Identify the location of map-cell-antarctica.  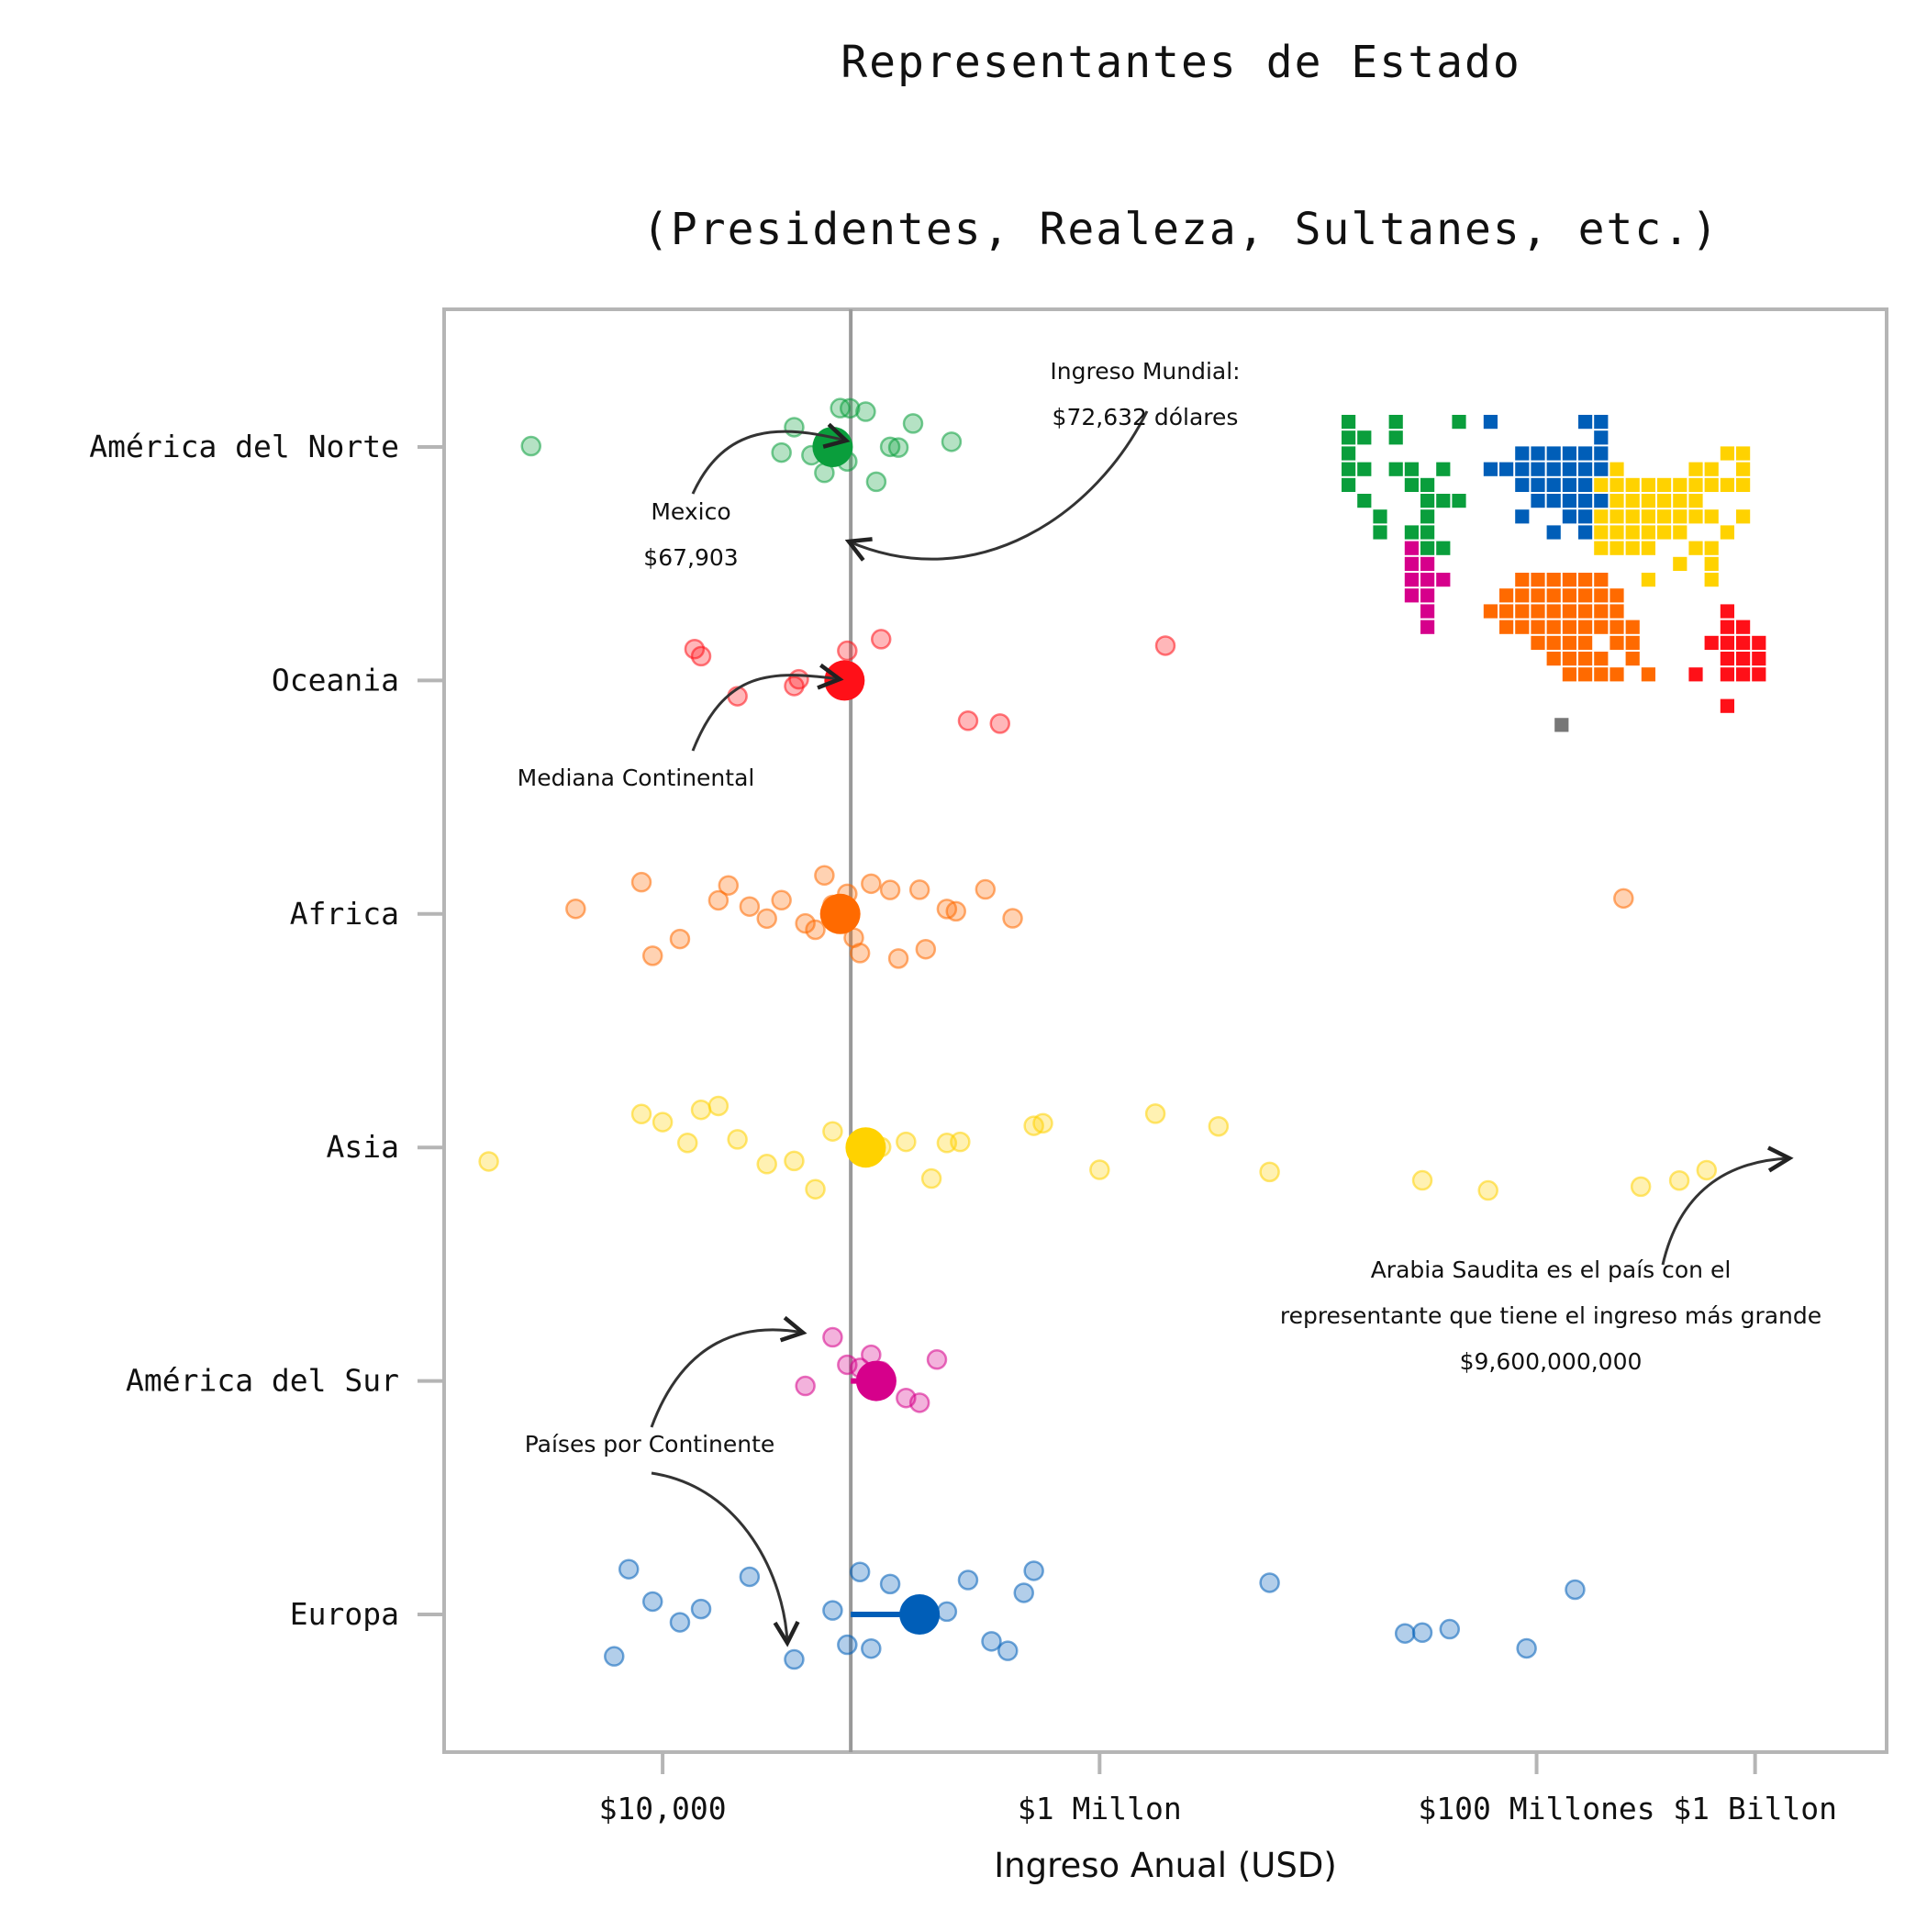
(1561, 725).